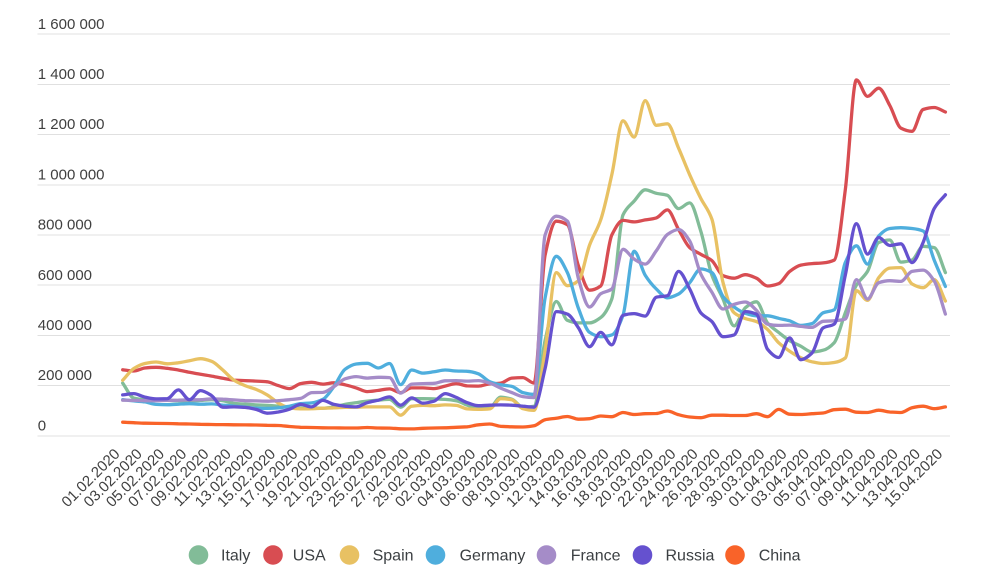 The height and width of the screenshot is (577, 1000). Describe the element at coordinates (493, 556) in the screenshot. I see `svg-text: Germany` at that location.